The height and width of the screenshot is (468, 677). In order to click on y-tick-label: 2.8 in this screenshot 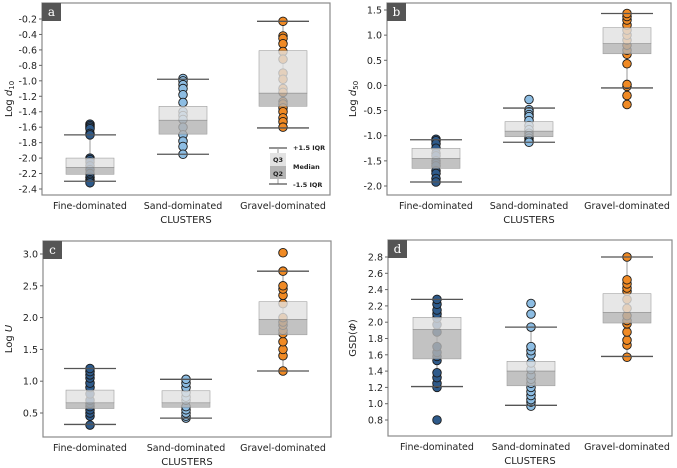, I will do `click(375, 258)`.